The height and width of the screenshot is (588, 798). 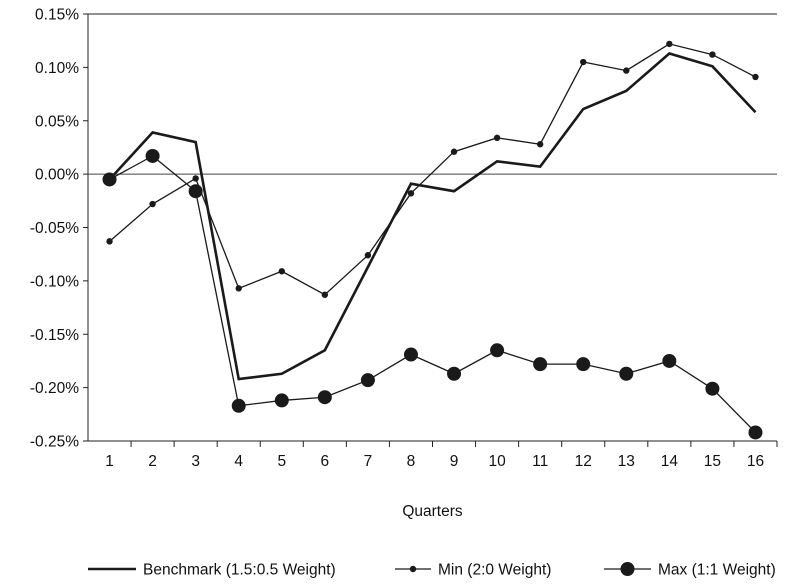 I want to click on x-tick-label: 1, so click(x=109, y=461).